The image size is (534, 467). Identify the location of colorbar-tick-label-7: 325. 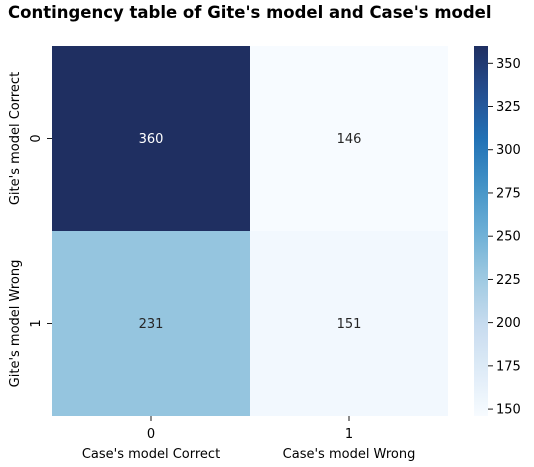
(508, 107).